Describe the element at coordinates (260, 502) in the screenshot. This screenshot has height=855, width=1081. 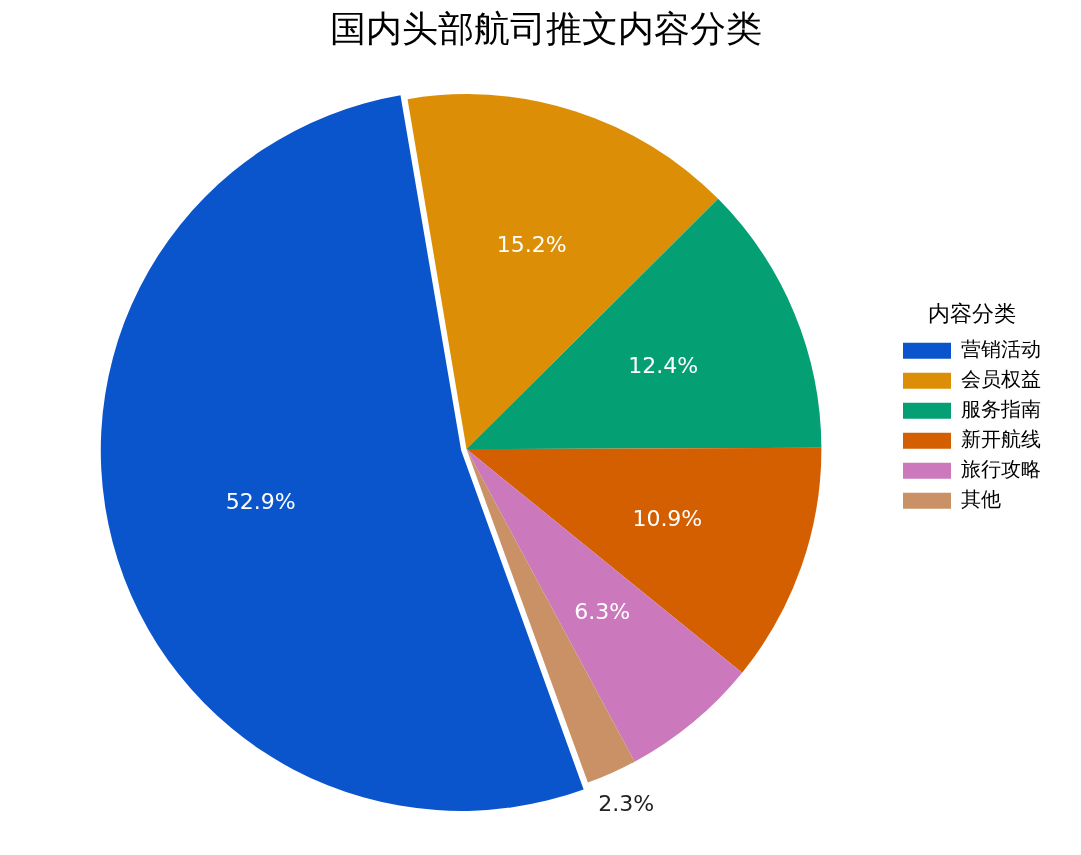
I see `data-label: 52.9%` at that location.